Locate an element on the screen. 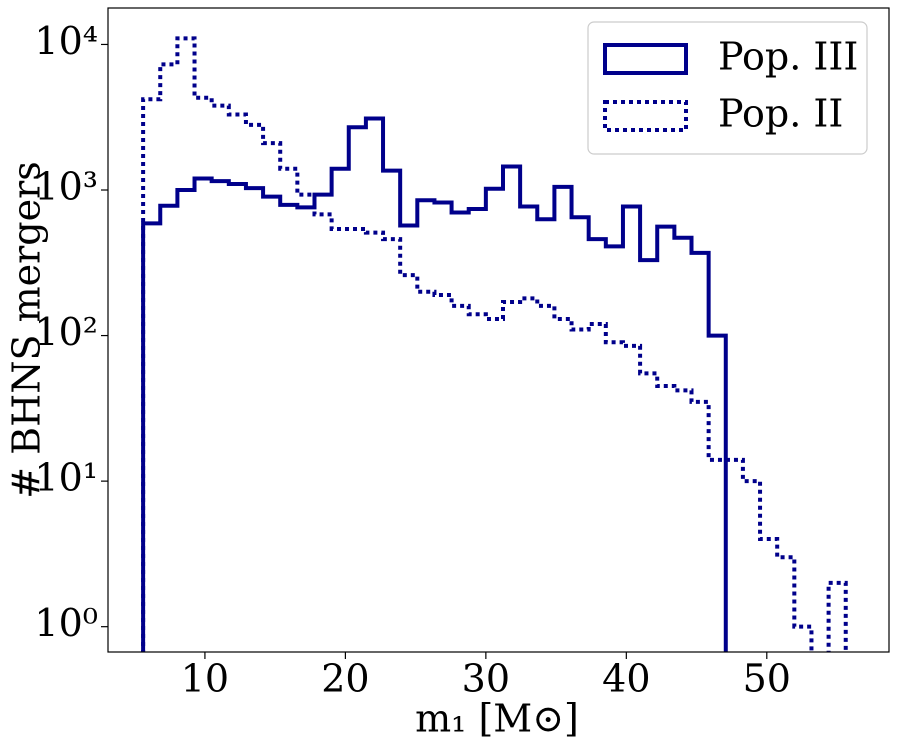 The height and width of the screenshot is (753, 897). x-tick-label: 10 is located at coordinates (205, 679).